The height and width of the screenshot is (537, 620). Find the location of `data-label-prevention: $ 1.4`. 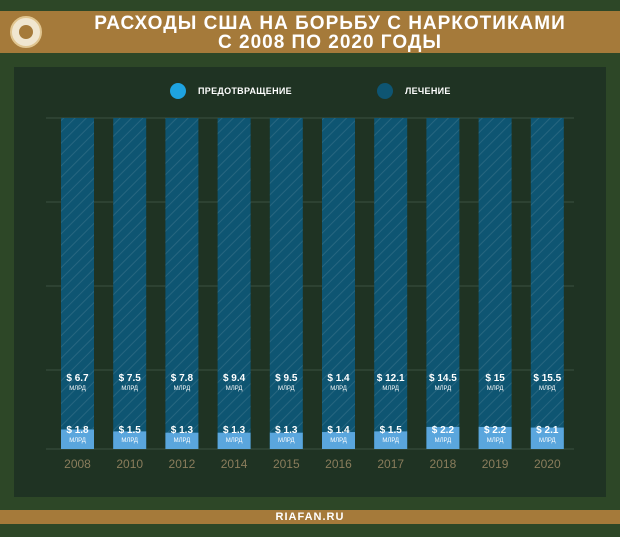

data-label-prevention: $ 1.4 is located at coordinates (338, 430).